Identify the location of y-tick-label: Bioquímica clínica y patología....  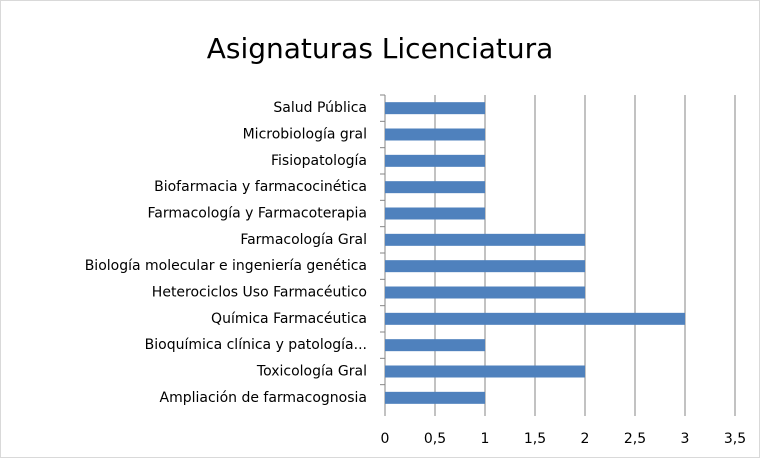
(256, 345).